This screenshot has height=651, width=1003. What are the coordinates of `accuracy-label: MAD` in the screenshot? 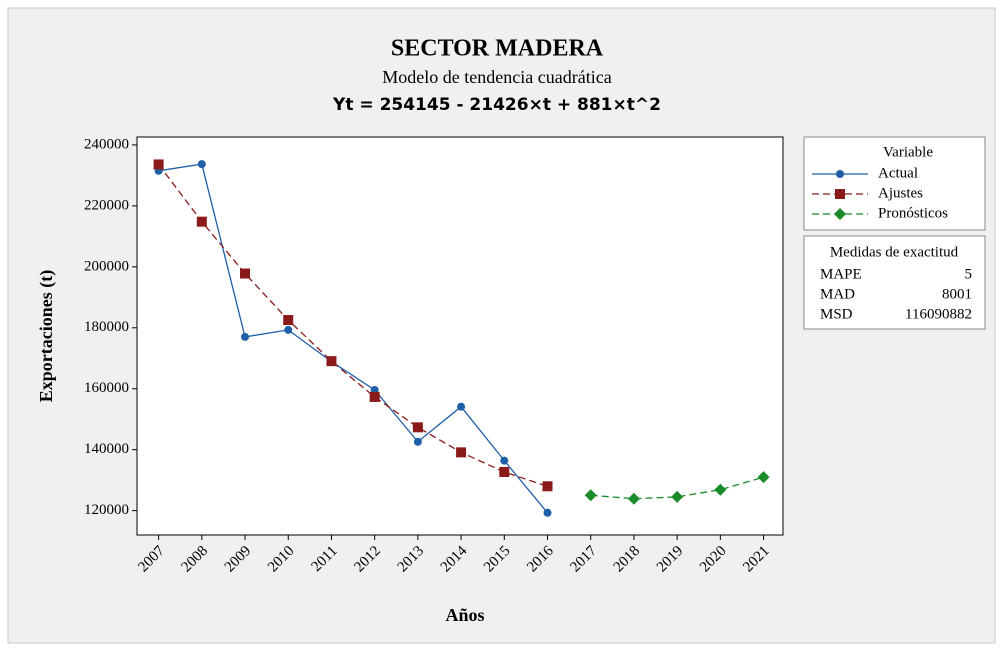 It's located at (837, 294).